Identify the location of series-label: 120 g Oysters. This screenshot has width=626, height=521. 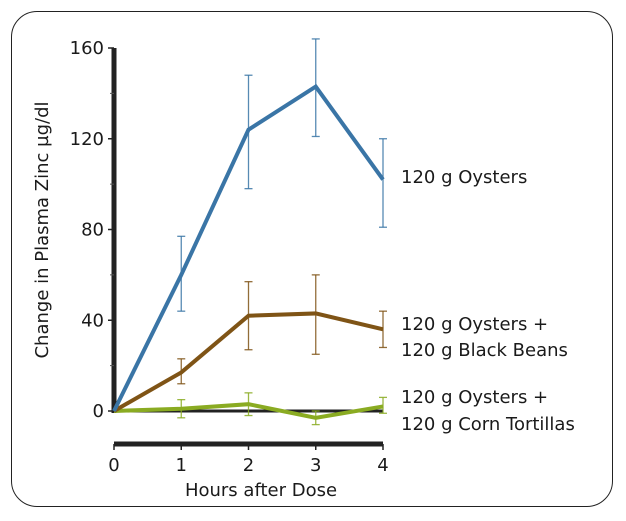
(464, 177).